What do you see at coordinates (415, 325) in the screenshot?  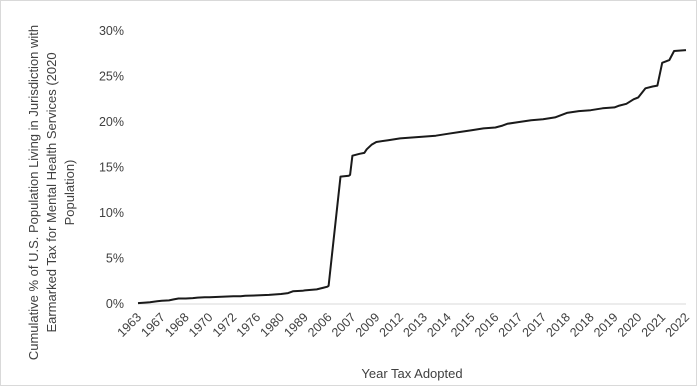 I see `x-tick-label: 2013` at bounding box center [415, 325].